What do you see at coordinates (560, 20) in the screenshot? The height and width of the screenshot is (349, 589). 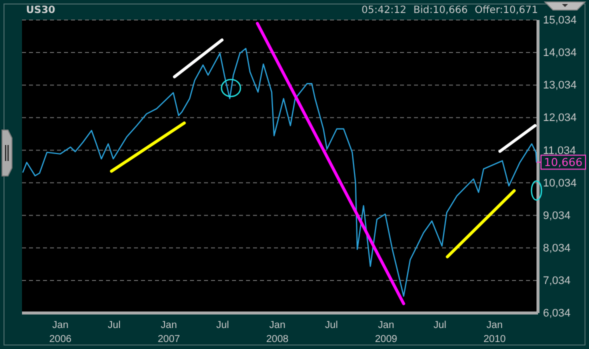 I see `y-tick-label: 15,034` at bounding box center [560, 20].